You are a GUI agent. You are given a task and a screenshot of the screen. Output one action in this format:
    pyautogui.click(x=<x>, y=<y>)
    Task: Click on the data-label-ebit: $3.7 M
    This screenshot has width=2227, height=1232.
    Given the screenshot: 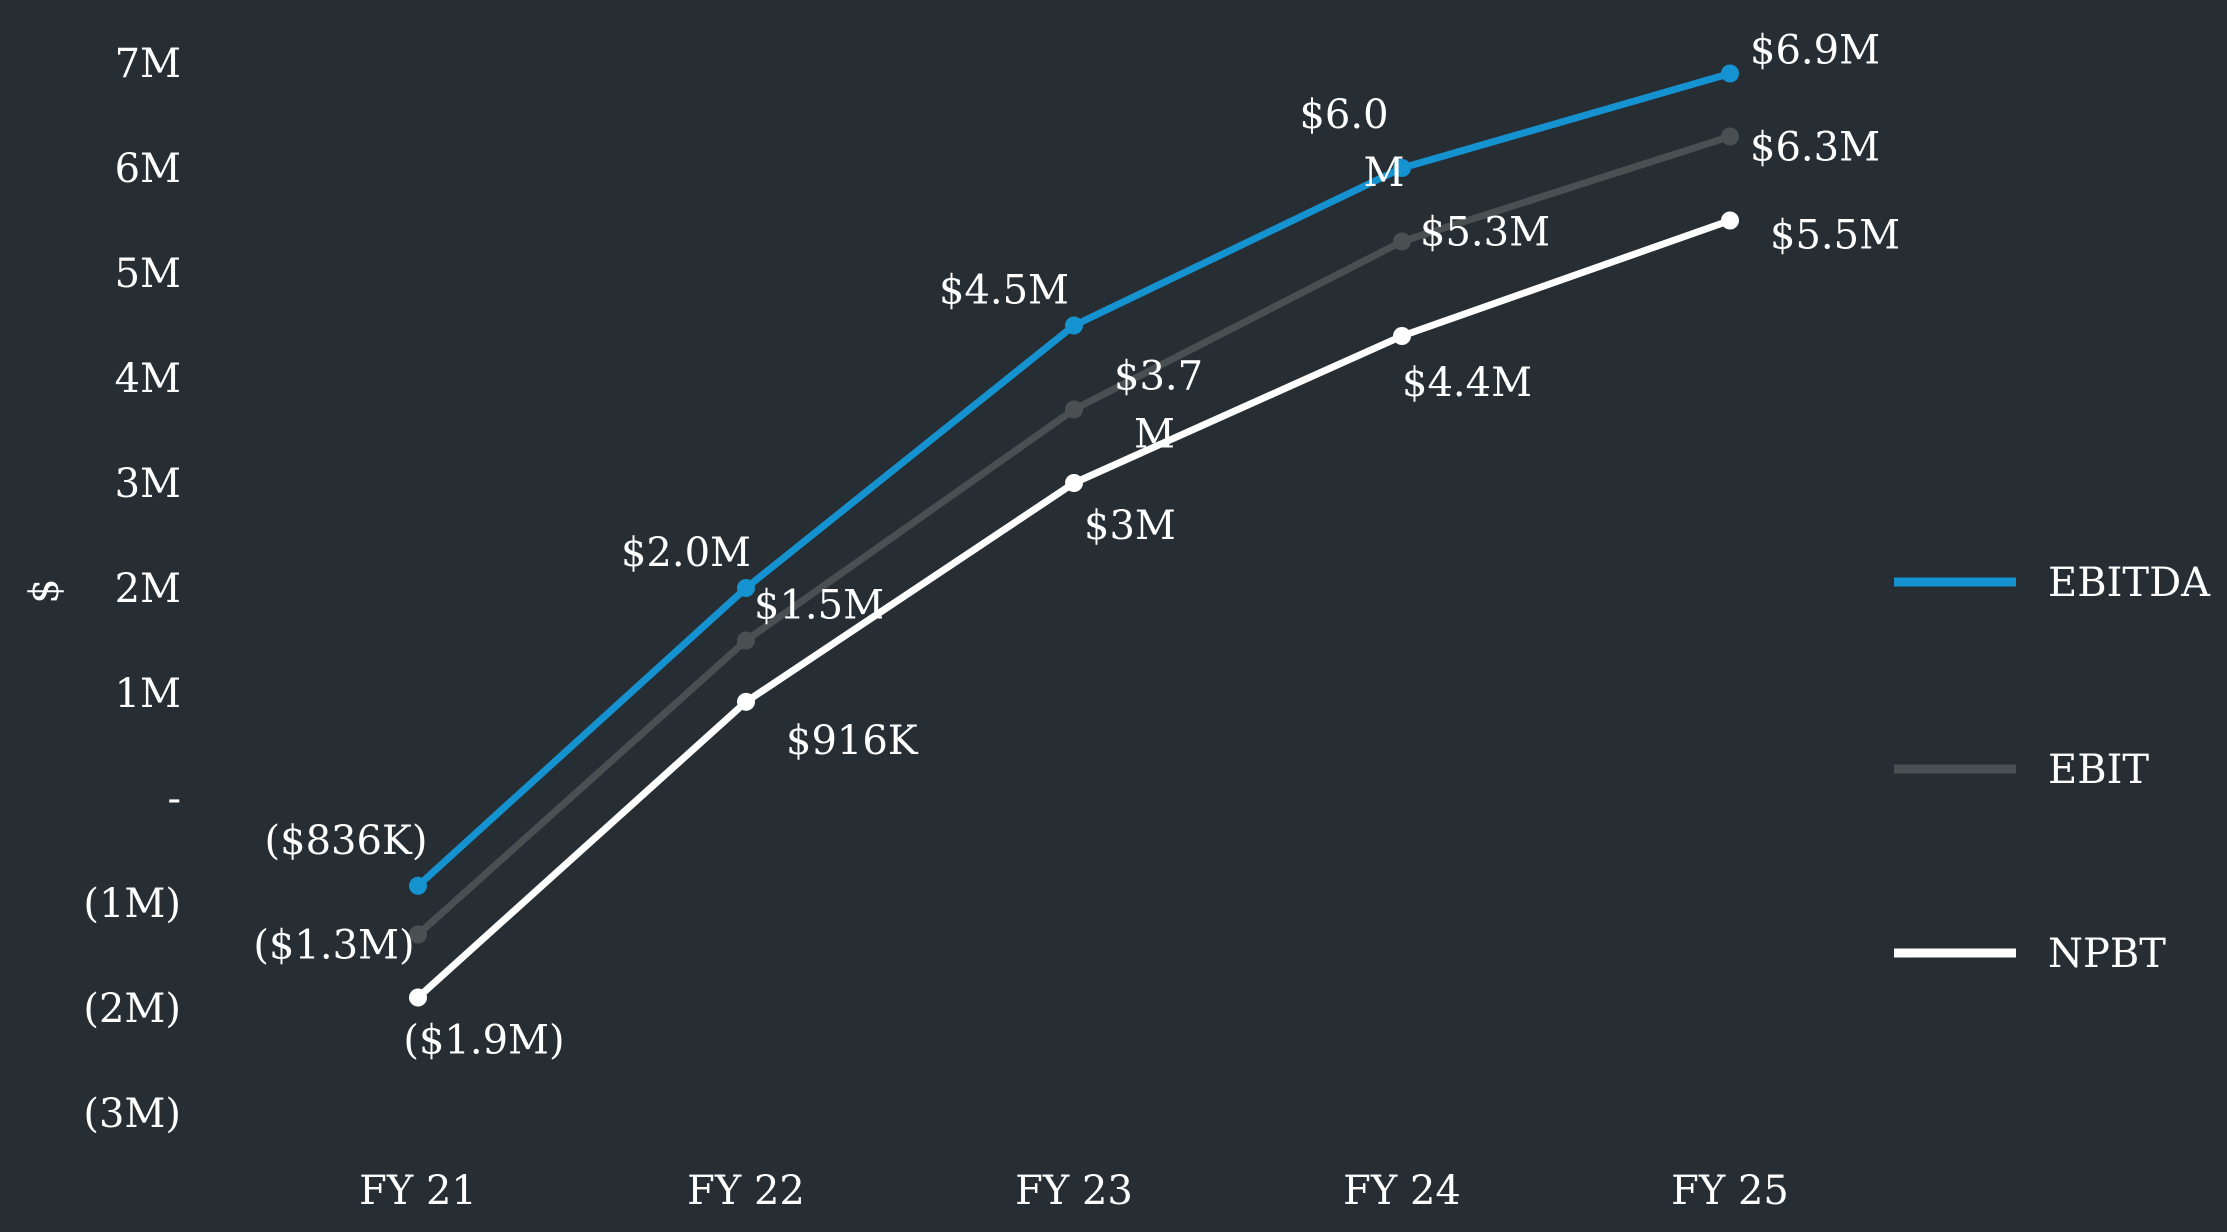 What is the action you would take?
    pyautogui.click(x=1158, y=406)
    